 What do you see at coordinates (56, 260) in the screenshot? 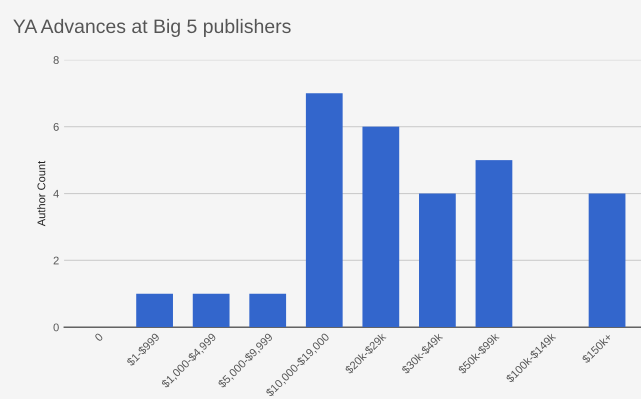
I see `y-tick-label: 2` at bounding box center [56, 260].